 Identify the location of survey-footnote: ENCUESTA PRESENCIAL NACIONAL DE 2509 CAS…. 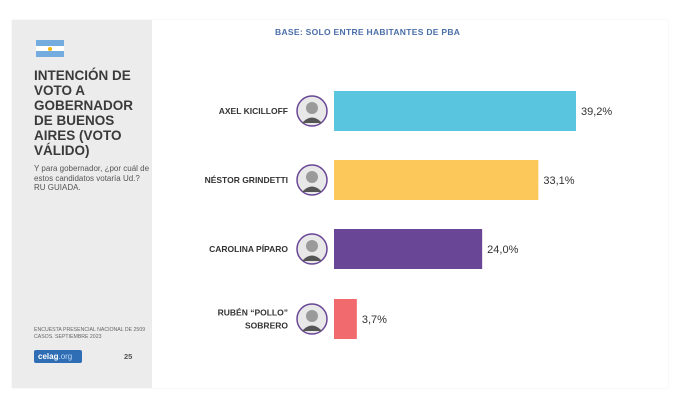
(90, 333).